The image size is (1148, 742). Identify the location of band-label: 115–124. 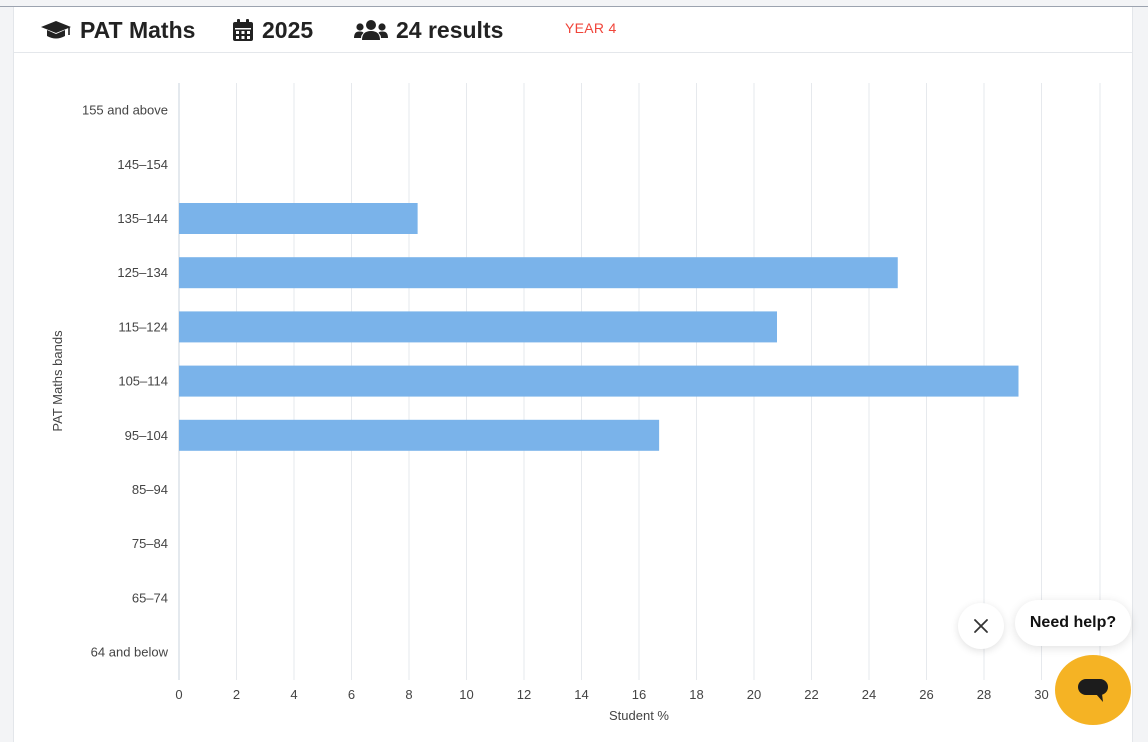
(143, 326).